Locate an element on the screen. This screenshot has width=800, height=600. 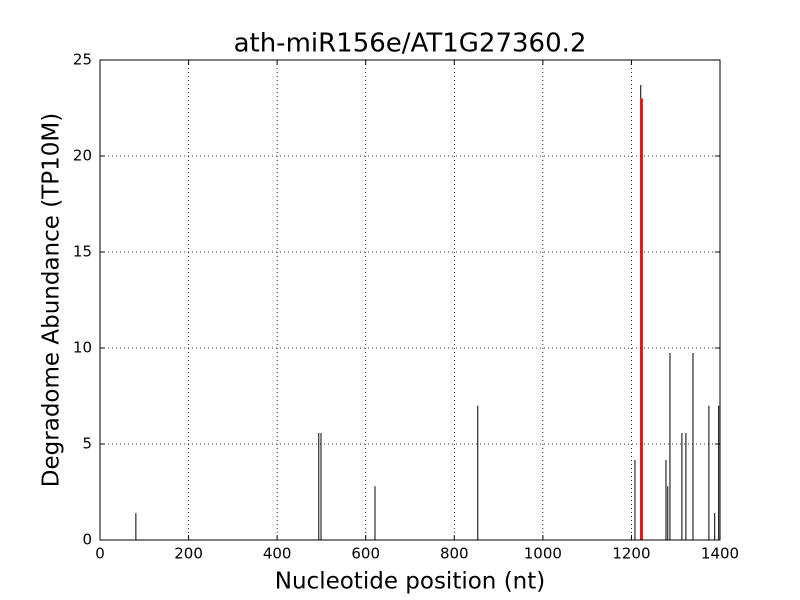
x-tick-label: 200 is located at coordinates (188, 554).